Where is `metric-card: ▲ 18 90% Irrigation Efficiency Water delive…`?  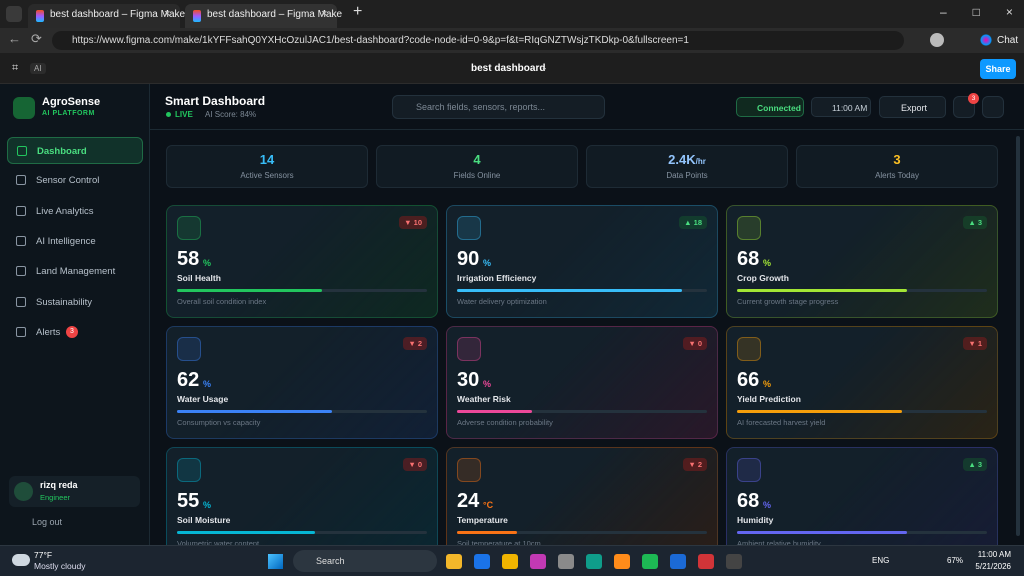
metric-card: ▲ 18 90% Irrigation Efficiency Water delive… is located at coordinates (582, 261).